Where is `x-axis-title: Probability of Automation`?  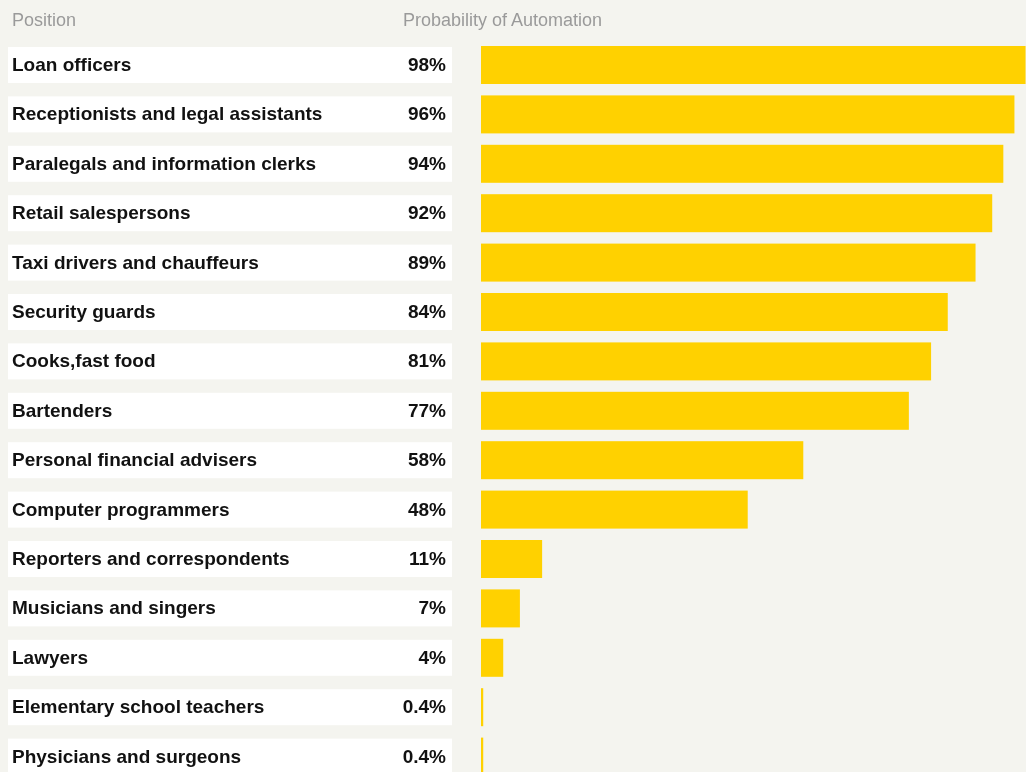 x-axis-title: Probability of Automation is located at coordinates (503, 20).